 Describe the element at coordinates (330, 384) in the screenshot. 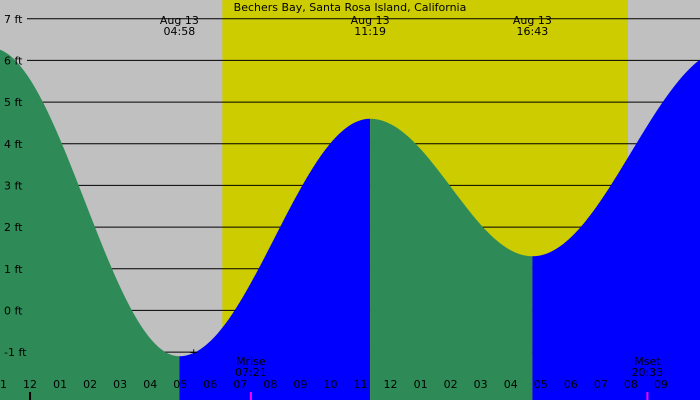

I see `x-tick-label: 10` at that location.